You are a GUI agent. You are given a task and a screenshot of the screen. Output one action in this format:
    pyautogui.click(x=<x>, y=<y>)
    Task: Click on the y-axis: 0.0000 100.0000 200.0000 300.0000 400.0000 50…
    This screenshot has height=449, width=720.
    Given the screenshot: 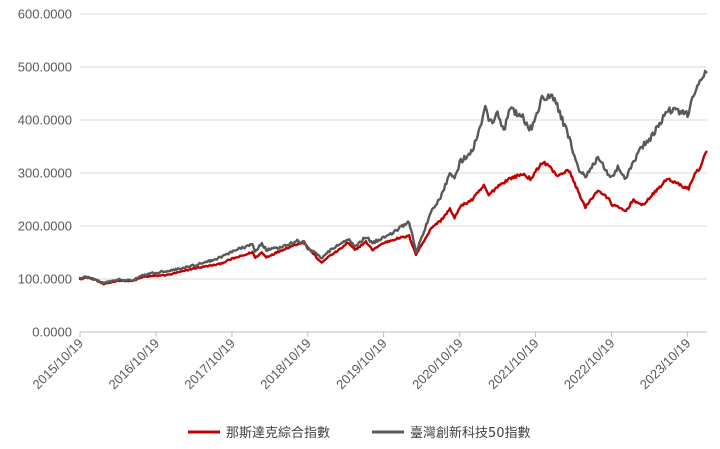 What is the action you would take?
    pyautogui.click(x=45, y=173)
    